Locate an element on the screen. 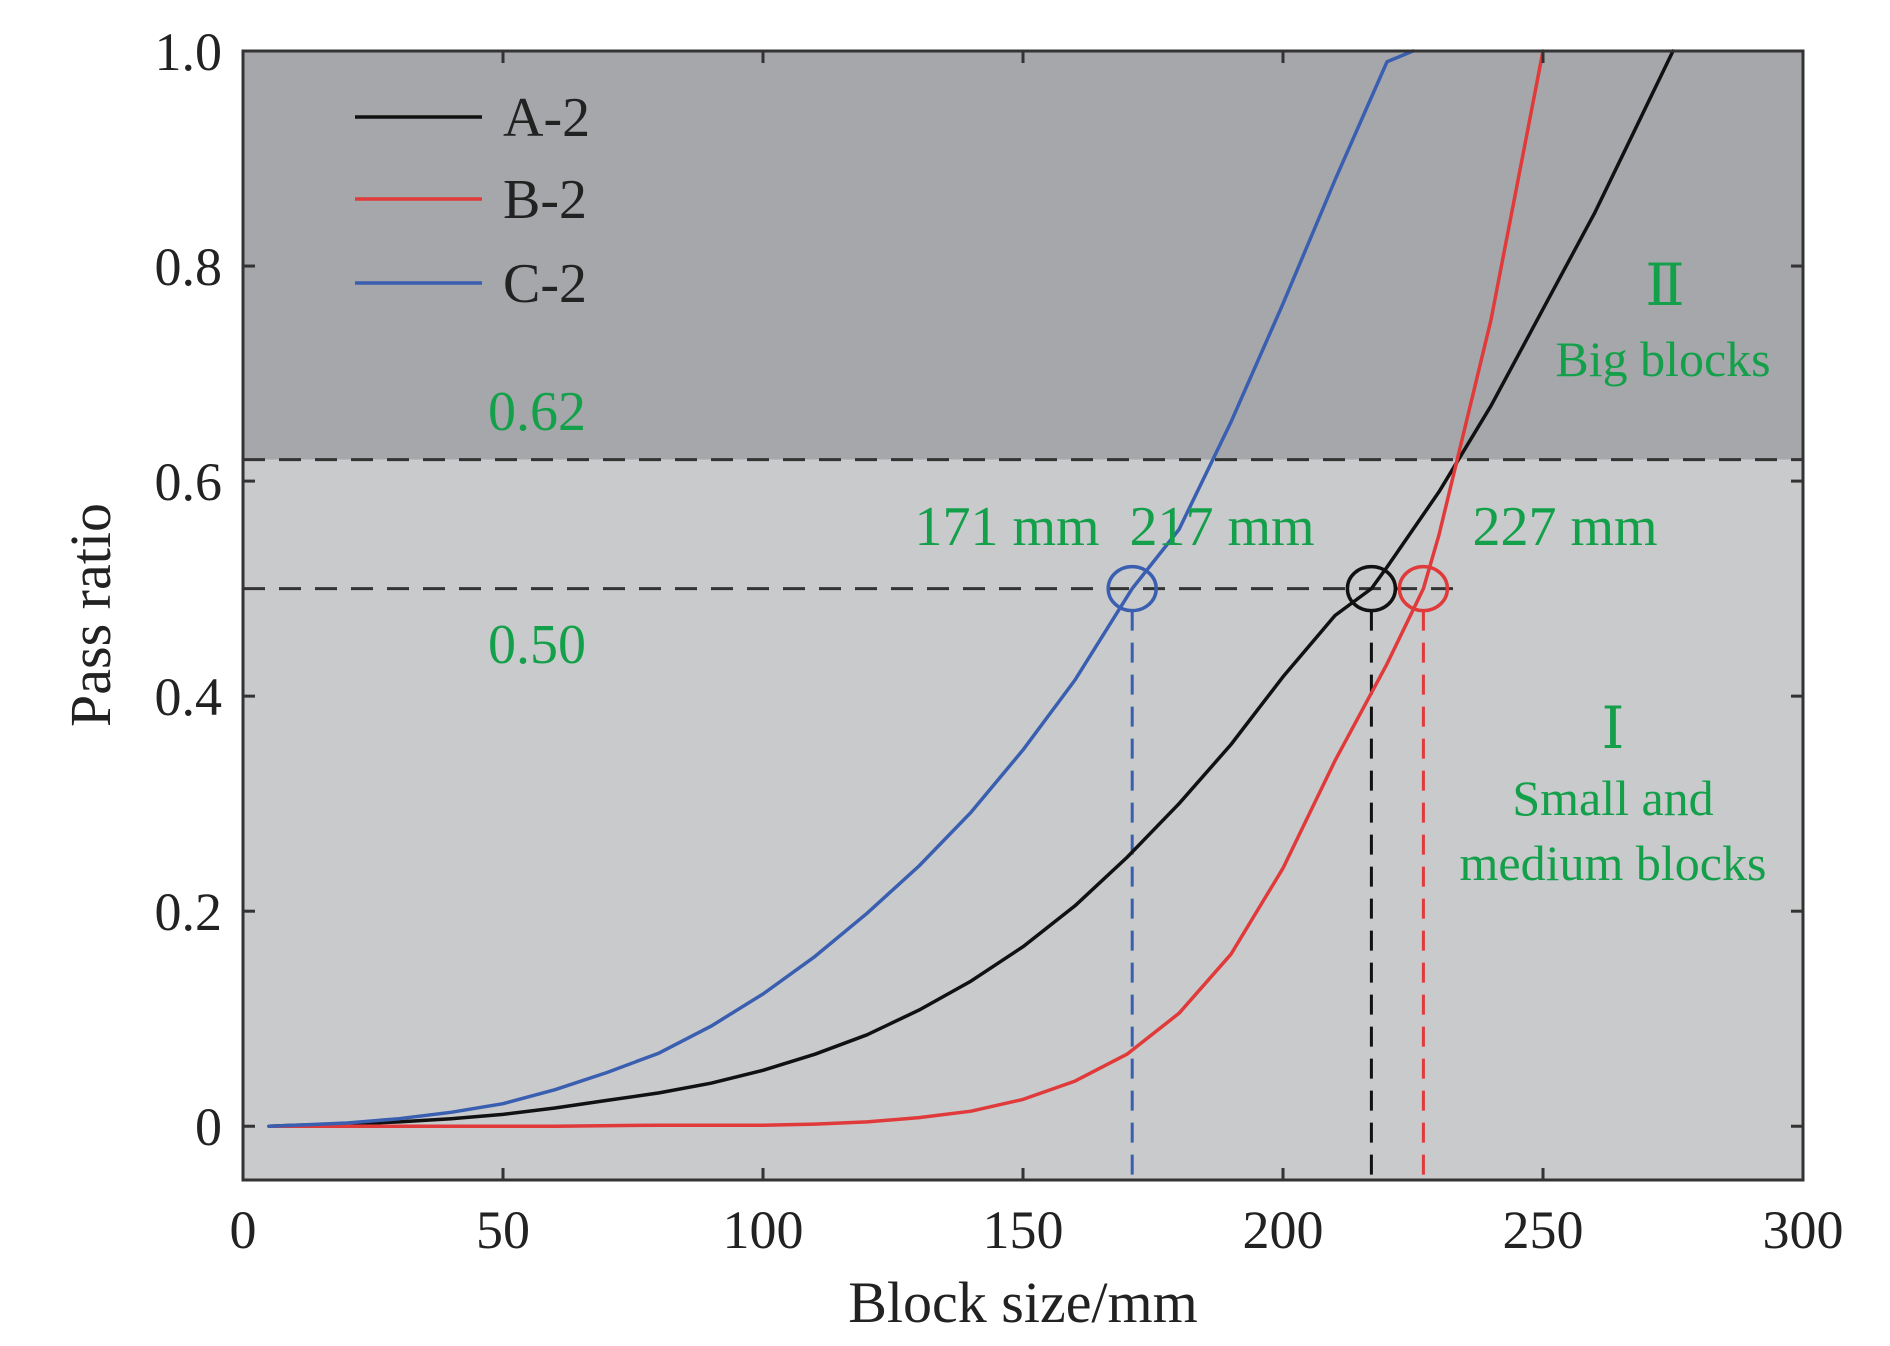  legend-label: A-2 is located at coordinates (546, 118).